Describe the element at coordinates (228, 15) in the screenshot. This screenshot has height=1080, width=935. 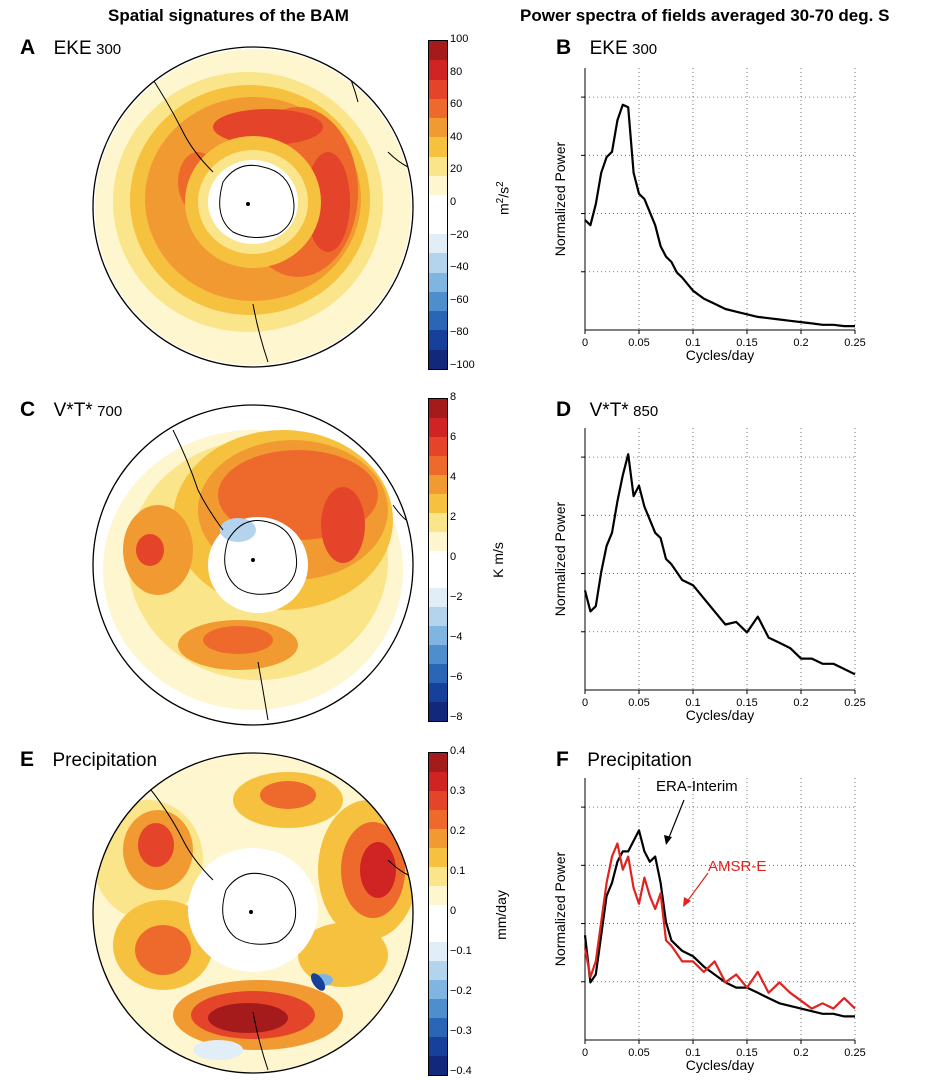
I see `left-column-title: Spatial signatures of the BAM` at that location.